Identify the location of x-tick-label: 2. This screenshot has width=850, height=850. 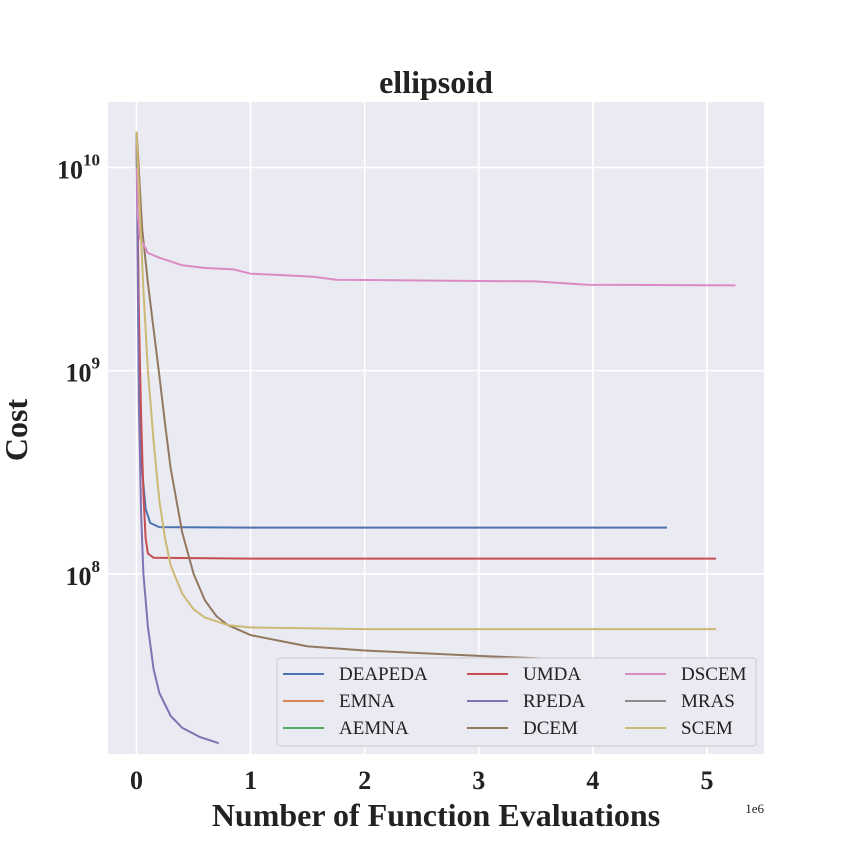
(364, 780).